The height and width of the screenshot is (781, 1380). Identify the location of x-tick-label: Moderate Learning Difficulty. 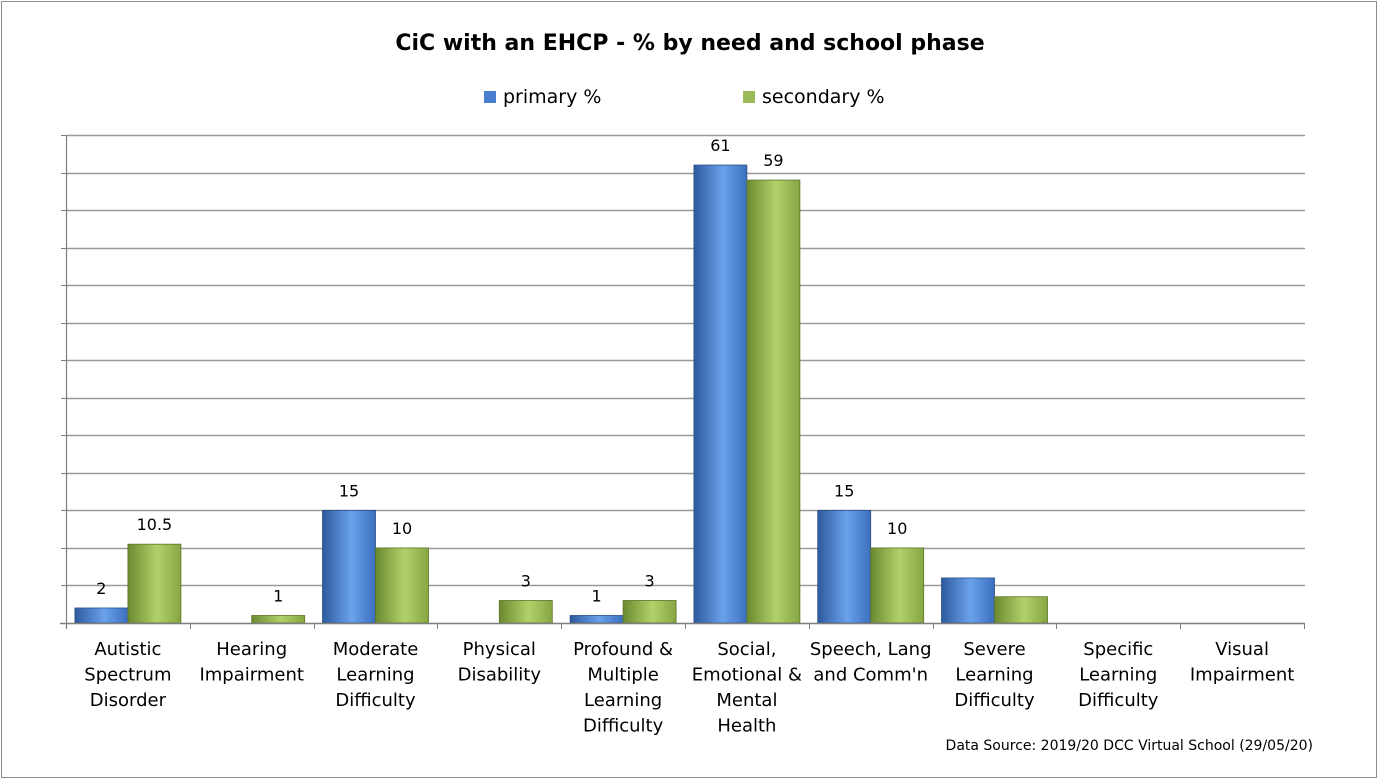
(376, 675).